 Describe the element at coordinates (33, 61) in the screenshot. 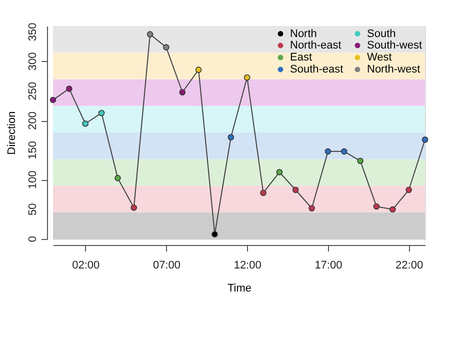

I see `y-tick-label: 300` at that location.